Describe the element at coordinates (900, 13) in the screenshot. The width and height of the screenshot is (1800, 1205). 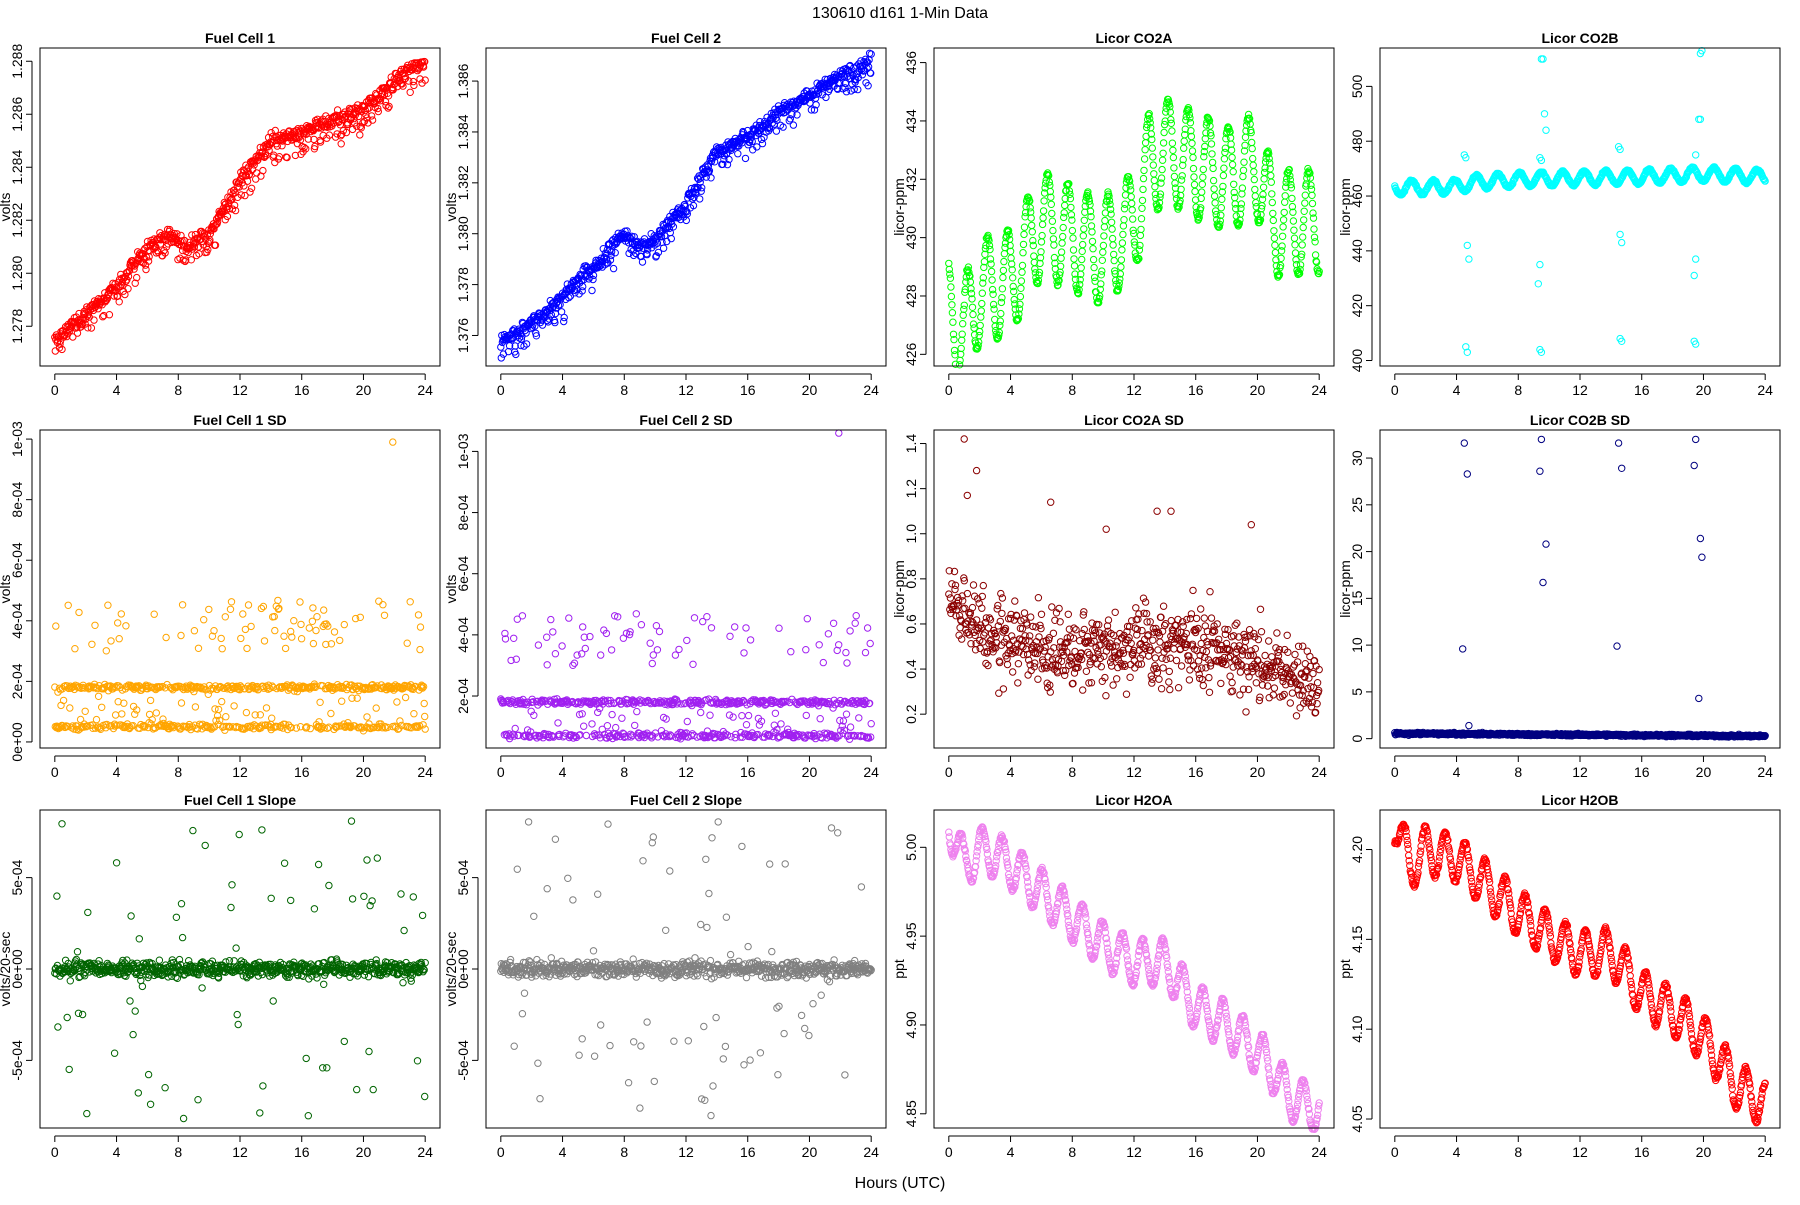
I see `figure-title: 130610 d161 1-Min Data` at that location.